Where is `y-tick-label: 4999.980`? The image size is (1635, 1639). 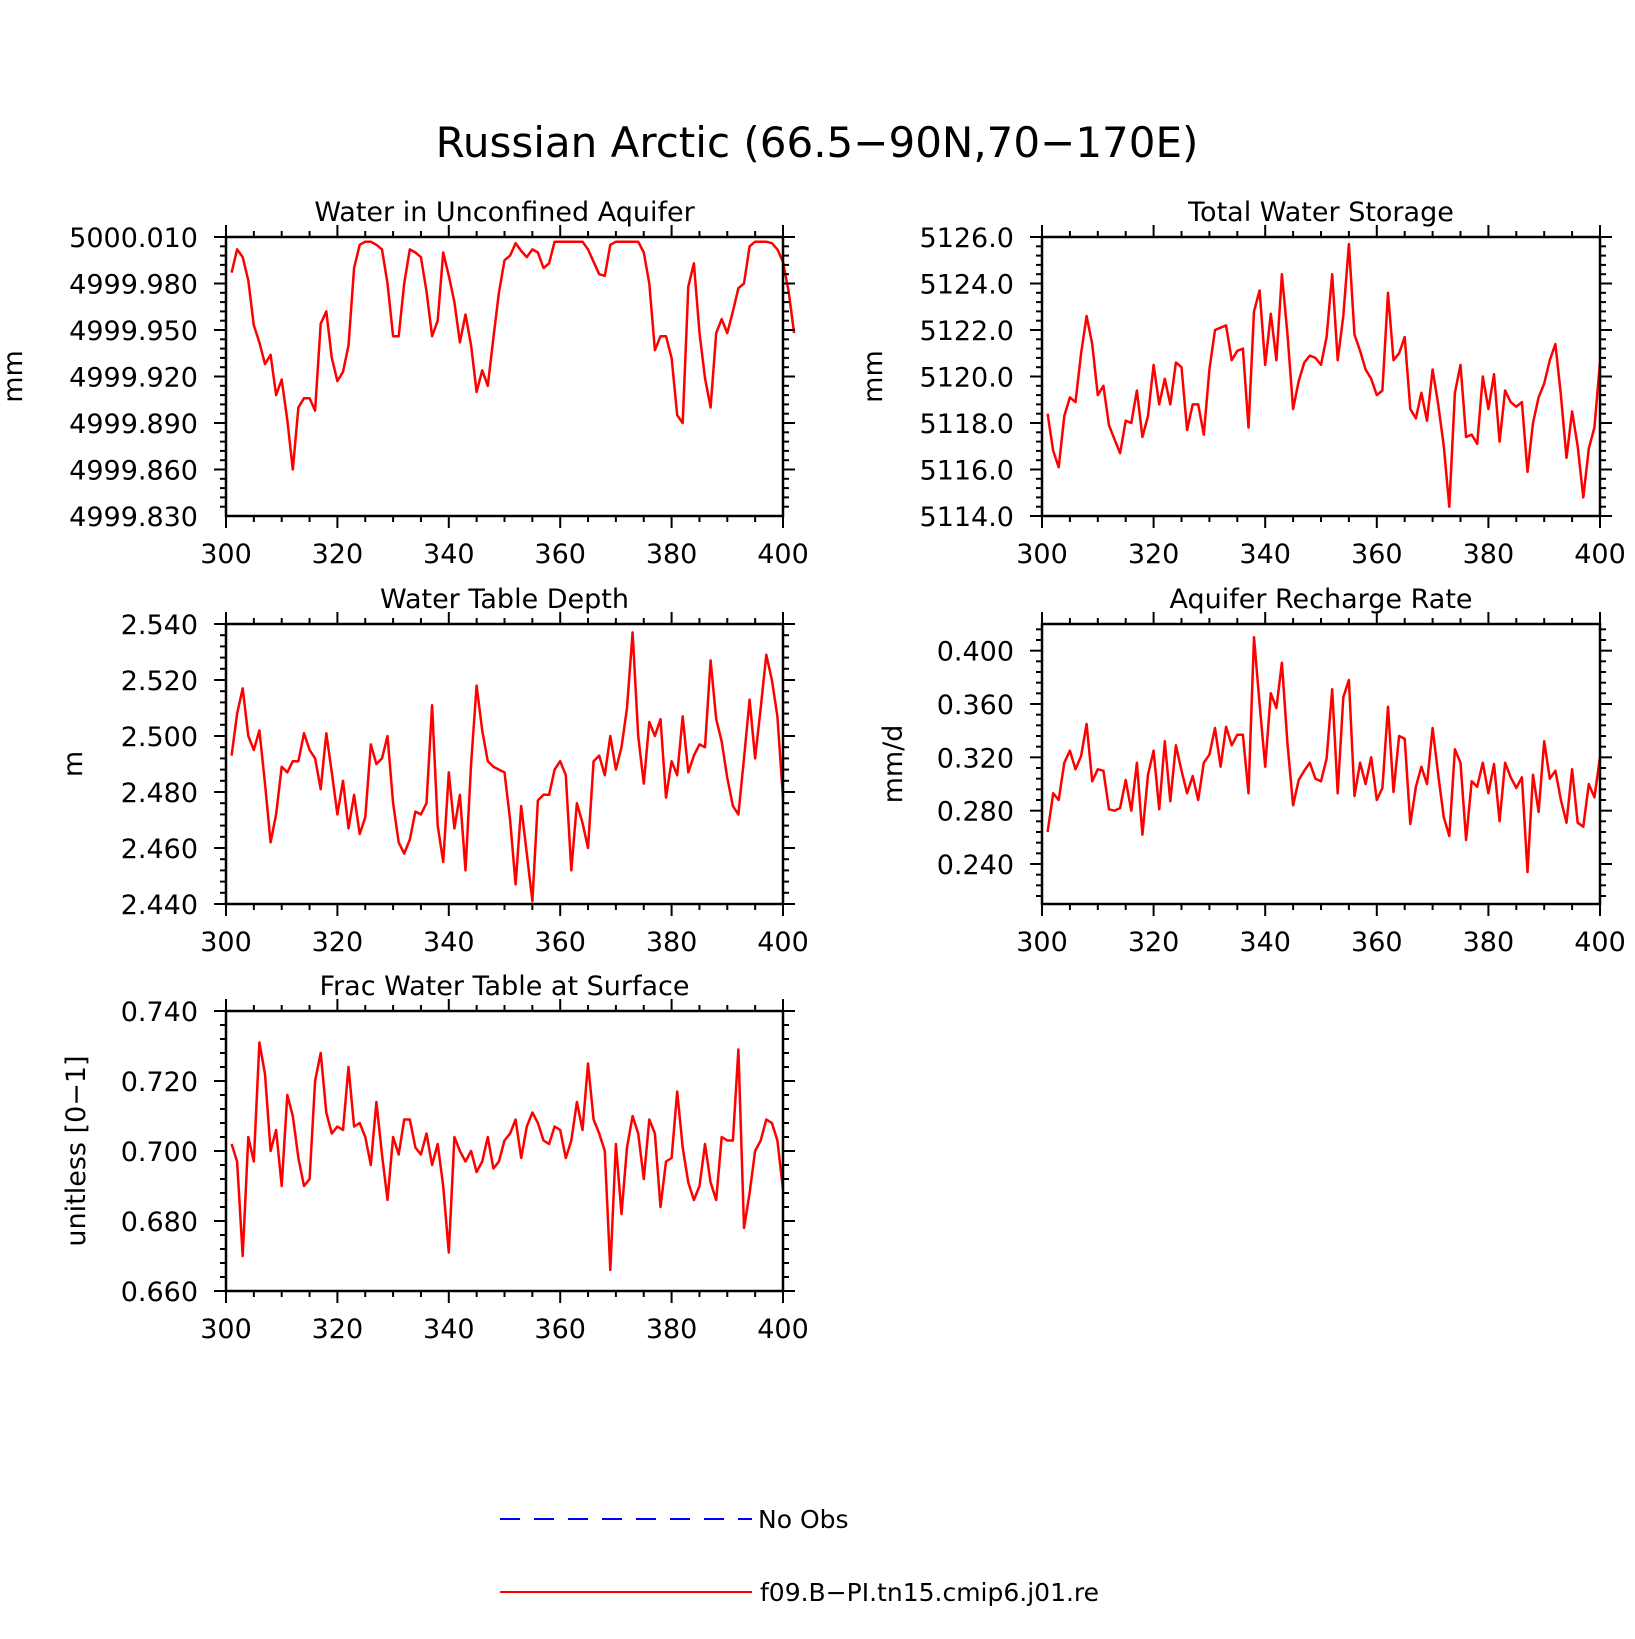 y-tick-label: 4999.980 is located at coordinates (133, 285).